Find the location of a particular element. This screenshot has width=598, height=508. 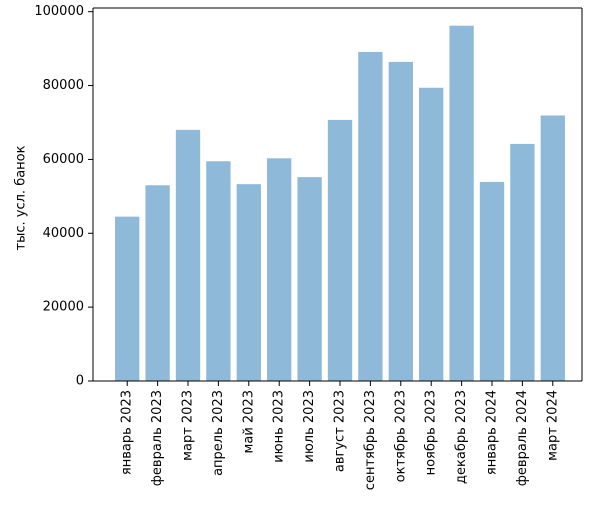

x-tick-label: октябрь 2023 is located at coordinates (400, 436).